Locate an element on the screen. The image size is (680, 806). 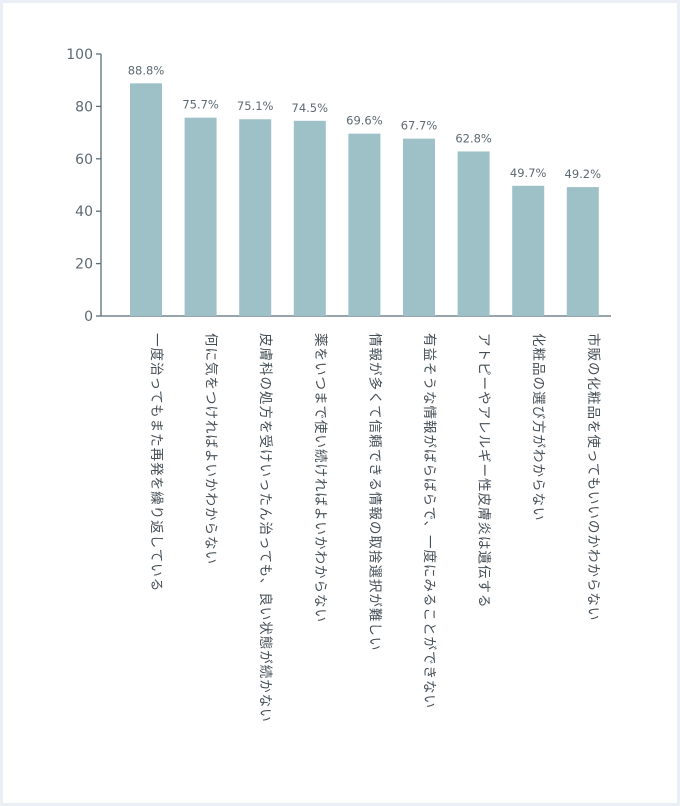
category-label: 化粧品の選び方がわからない is located at coordinates (538, 427).